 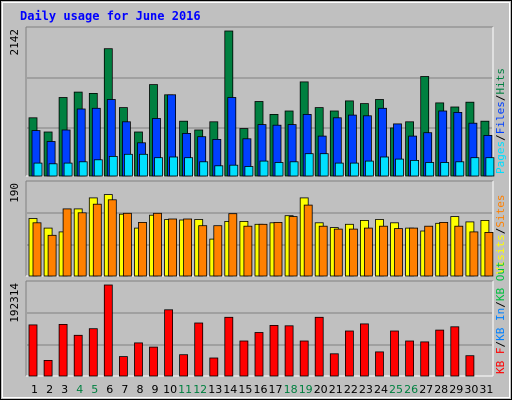 What do you see at coordinates (411, 389) in the screenshot?
I see `x-tick-label: 26` at bounding box center [411, 389].